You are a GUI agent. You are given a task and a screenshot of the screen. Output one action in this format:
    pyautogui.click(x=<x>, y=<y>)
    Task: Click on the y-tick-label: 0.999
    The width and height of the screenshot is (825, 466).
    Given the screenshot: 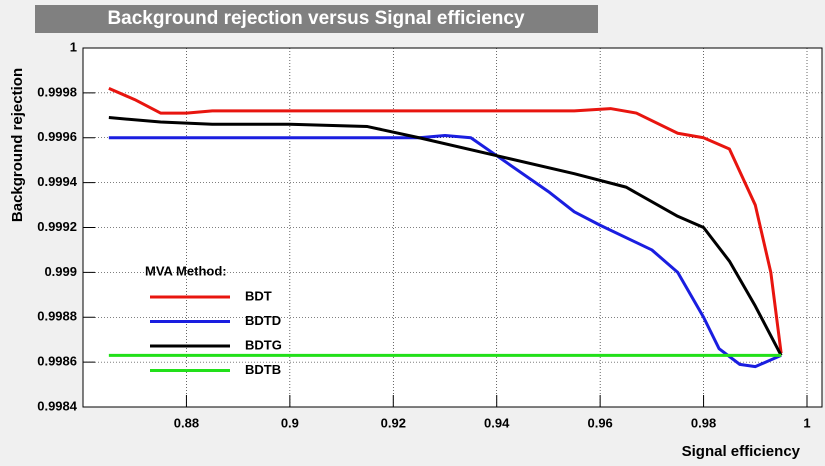 What is the action you would take?
    pyautogui.click(x=60, y=271)
    